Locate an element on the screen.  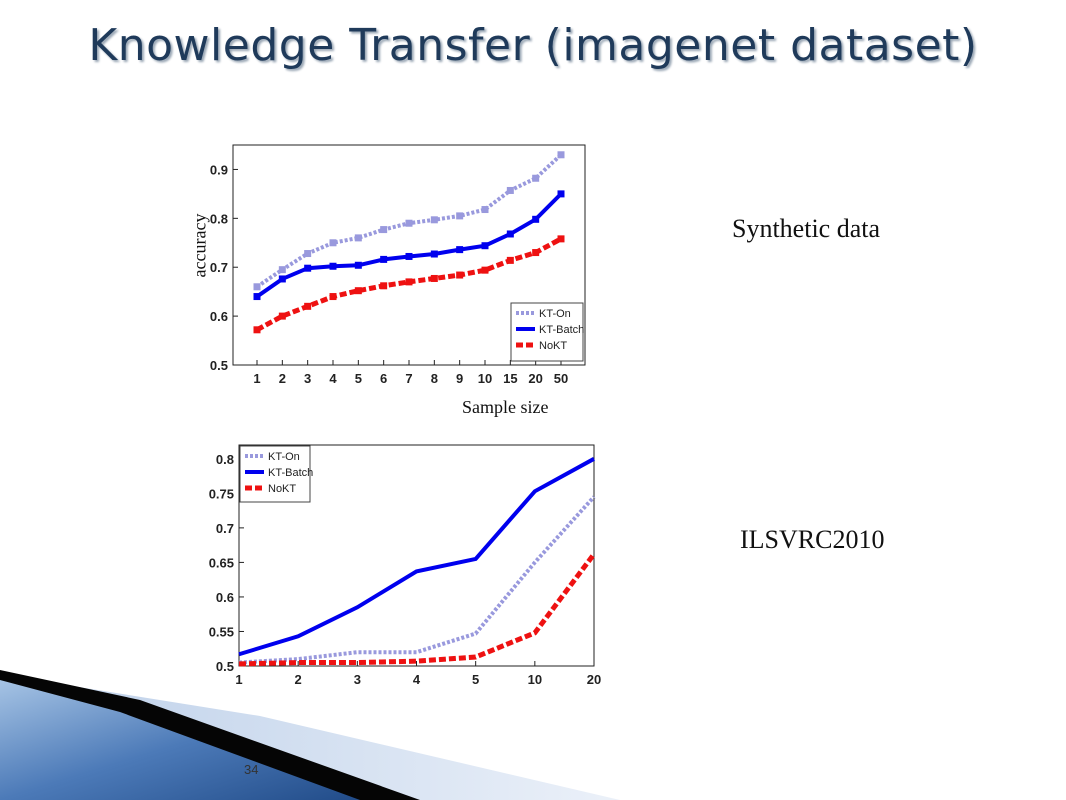
y-axis-label-text: accuracy is located at coordinates (199, 245).